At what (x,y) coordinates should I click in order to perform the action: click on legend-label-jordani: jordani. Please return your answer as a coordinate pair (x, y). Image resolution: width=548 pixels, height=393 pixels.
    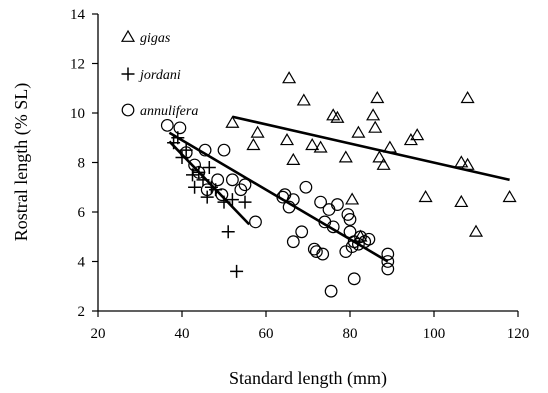
    Looking at the image, I should click on (159, 75).